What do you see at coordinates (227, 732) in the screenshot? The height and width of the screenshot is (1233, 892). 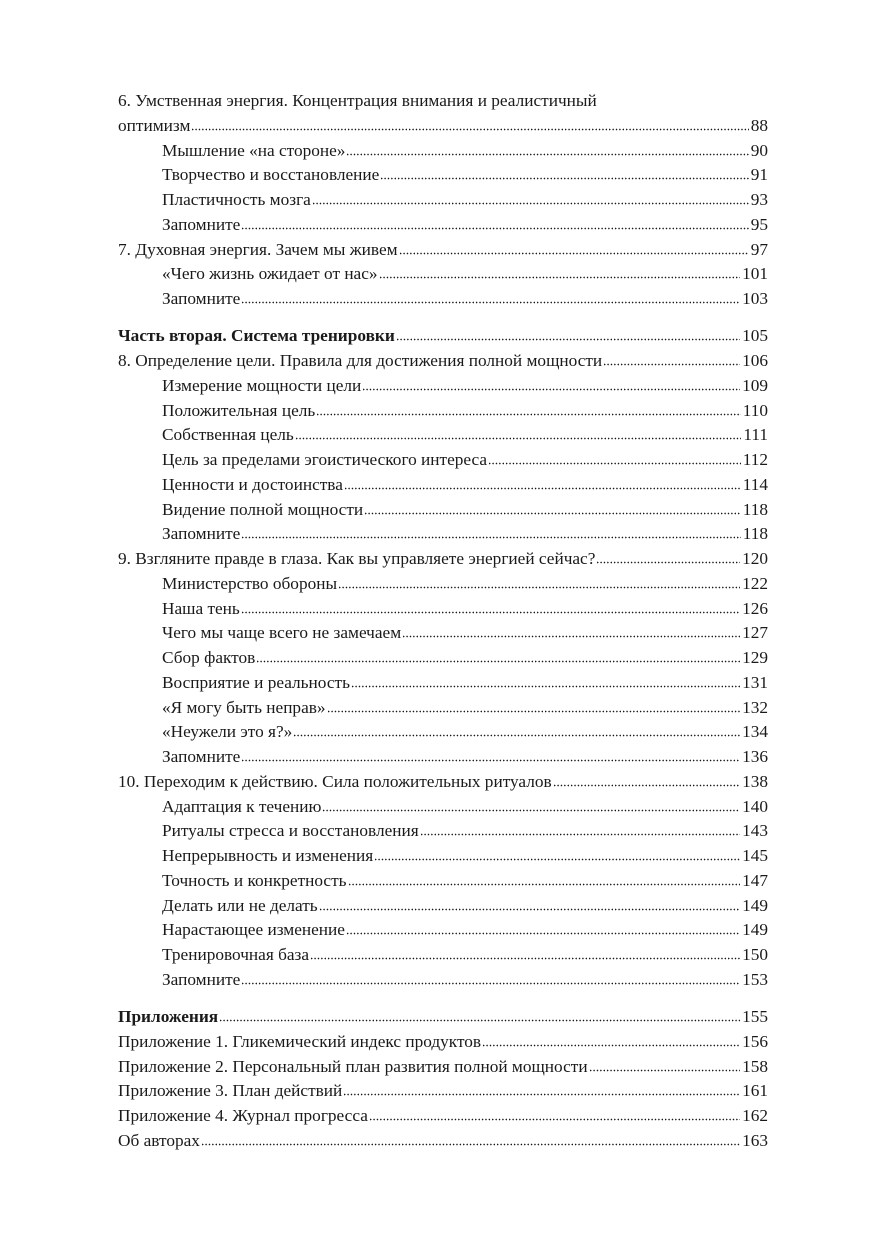 I see `toc-entry-title: «Неужели это я?»` at bounding box center [227, 732].